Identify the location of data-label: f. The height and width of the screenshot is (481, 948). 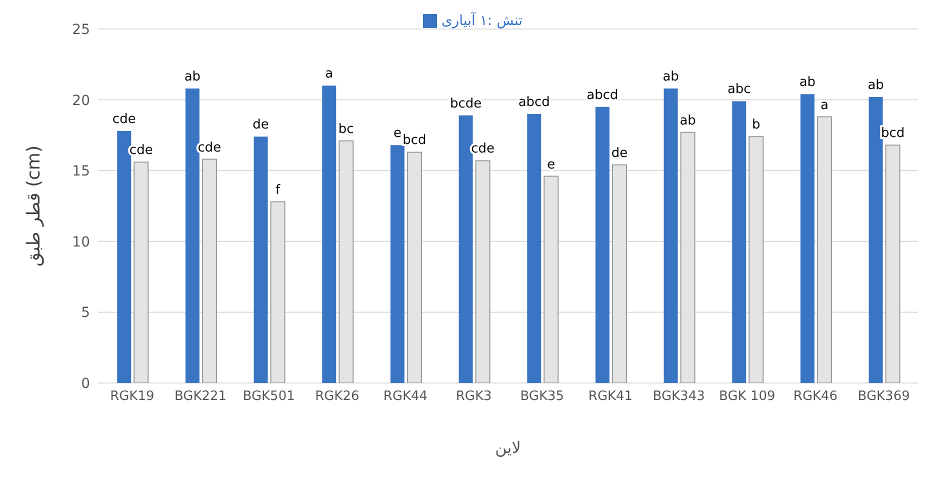
(278, 190).